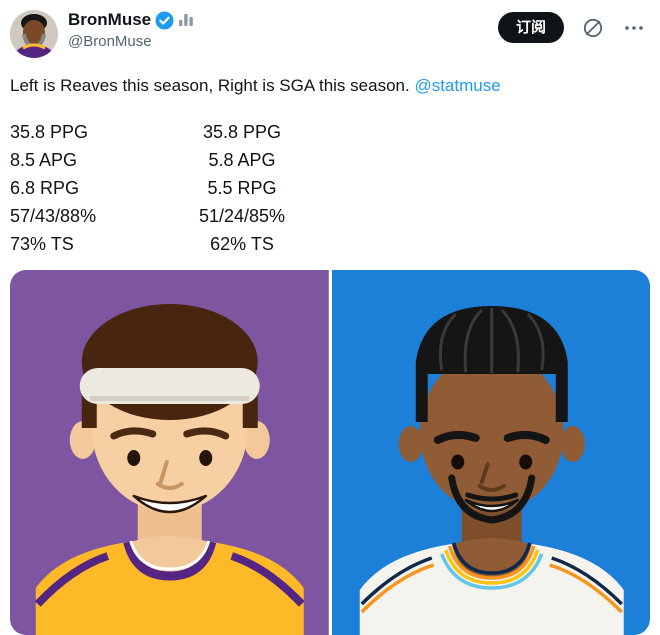  Describe the element at coordinates (571, 26) in the screenshot. I see `header-actions: 订阅` at that location.